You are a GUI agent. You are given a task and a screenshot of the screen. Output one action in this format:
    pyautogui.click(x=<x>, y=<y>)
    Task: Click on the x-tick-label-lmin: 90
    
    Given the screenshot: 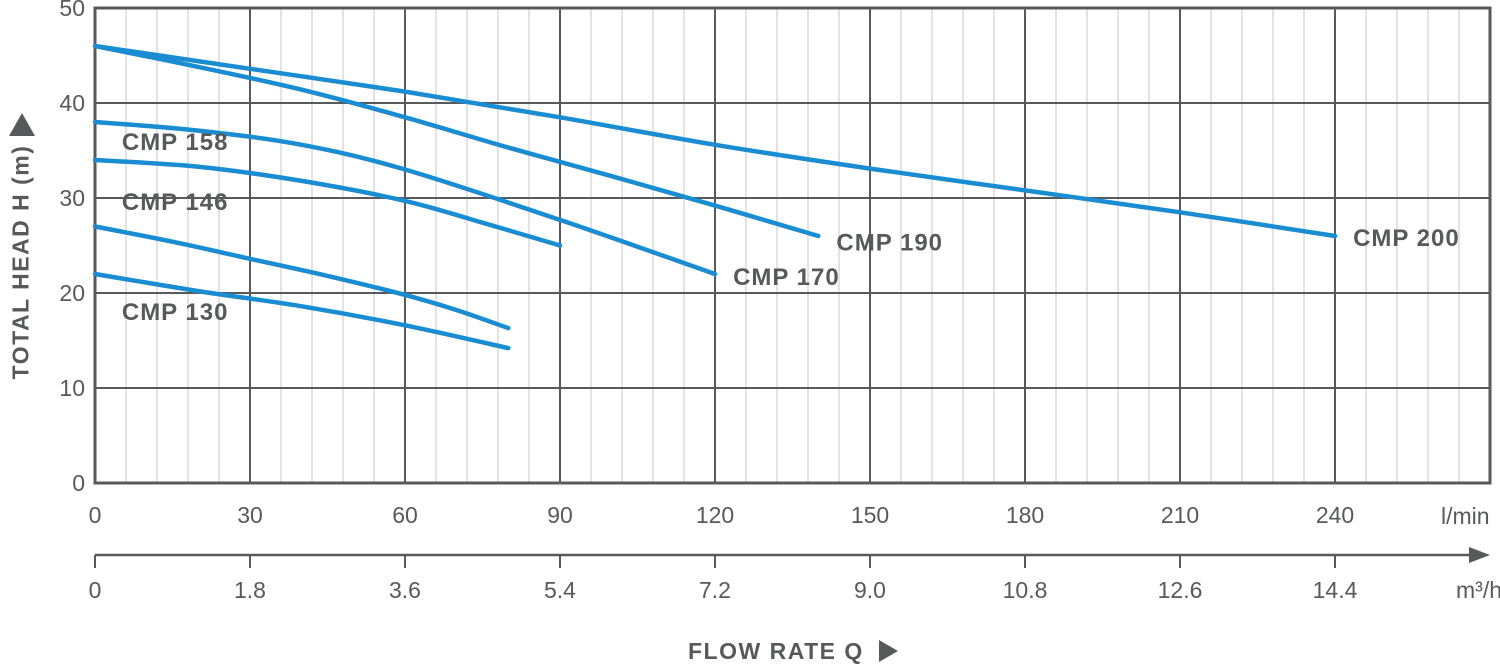 What is the action you would take?
    pyautogui.click(x=560, y=515)
    